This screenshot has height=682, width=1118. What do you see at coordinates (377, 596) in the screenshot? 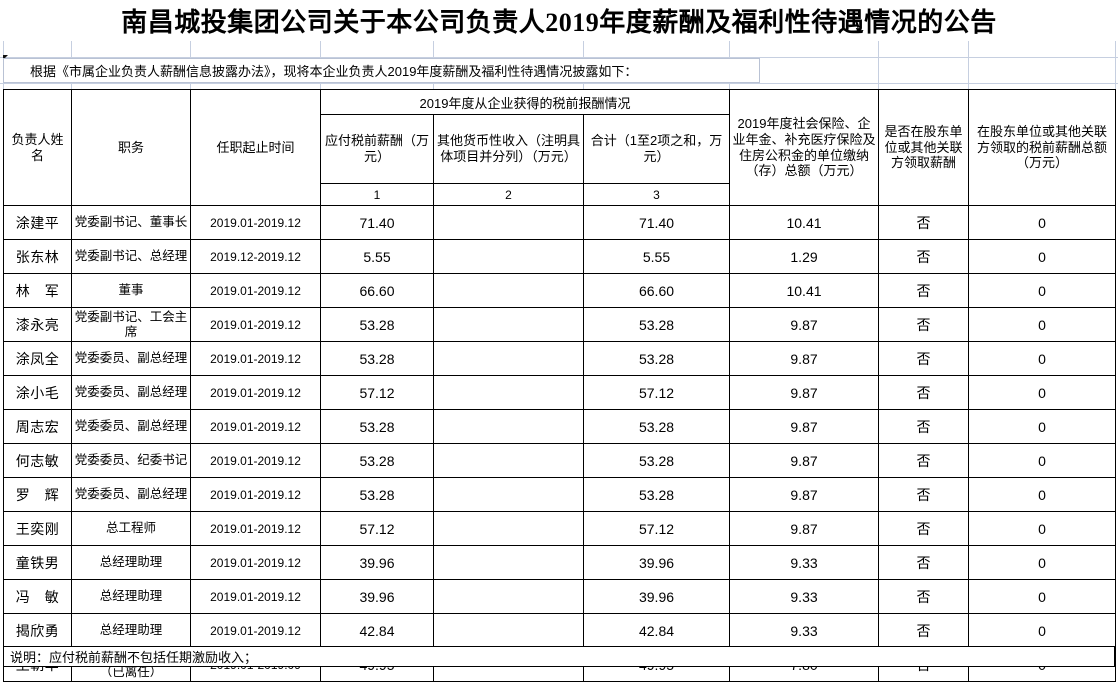
I see `cell-pretax-salary: 39.96` at bounding box center [377, 596].